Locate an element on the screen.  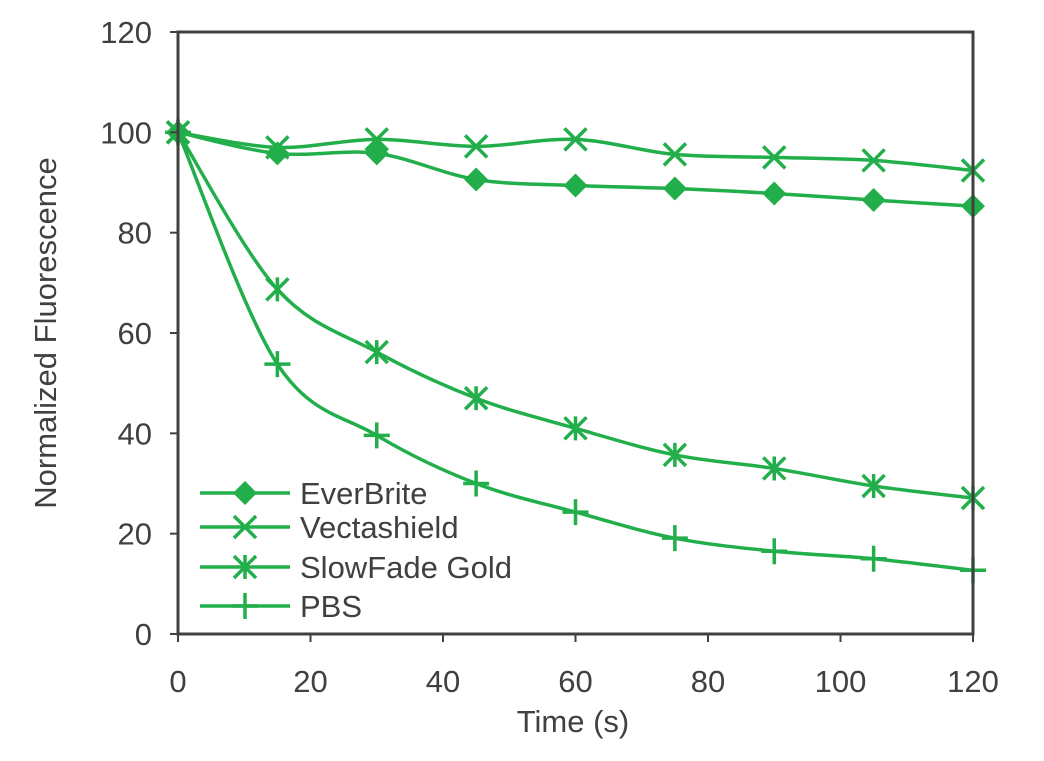
x-tick-label: 60 is located at coordinates (575, 681).